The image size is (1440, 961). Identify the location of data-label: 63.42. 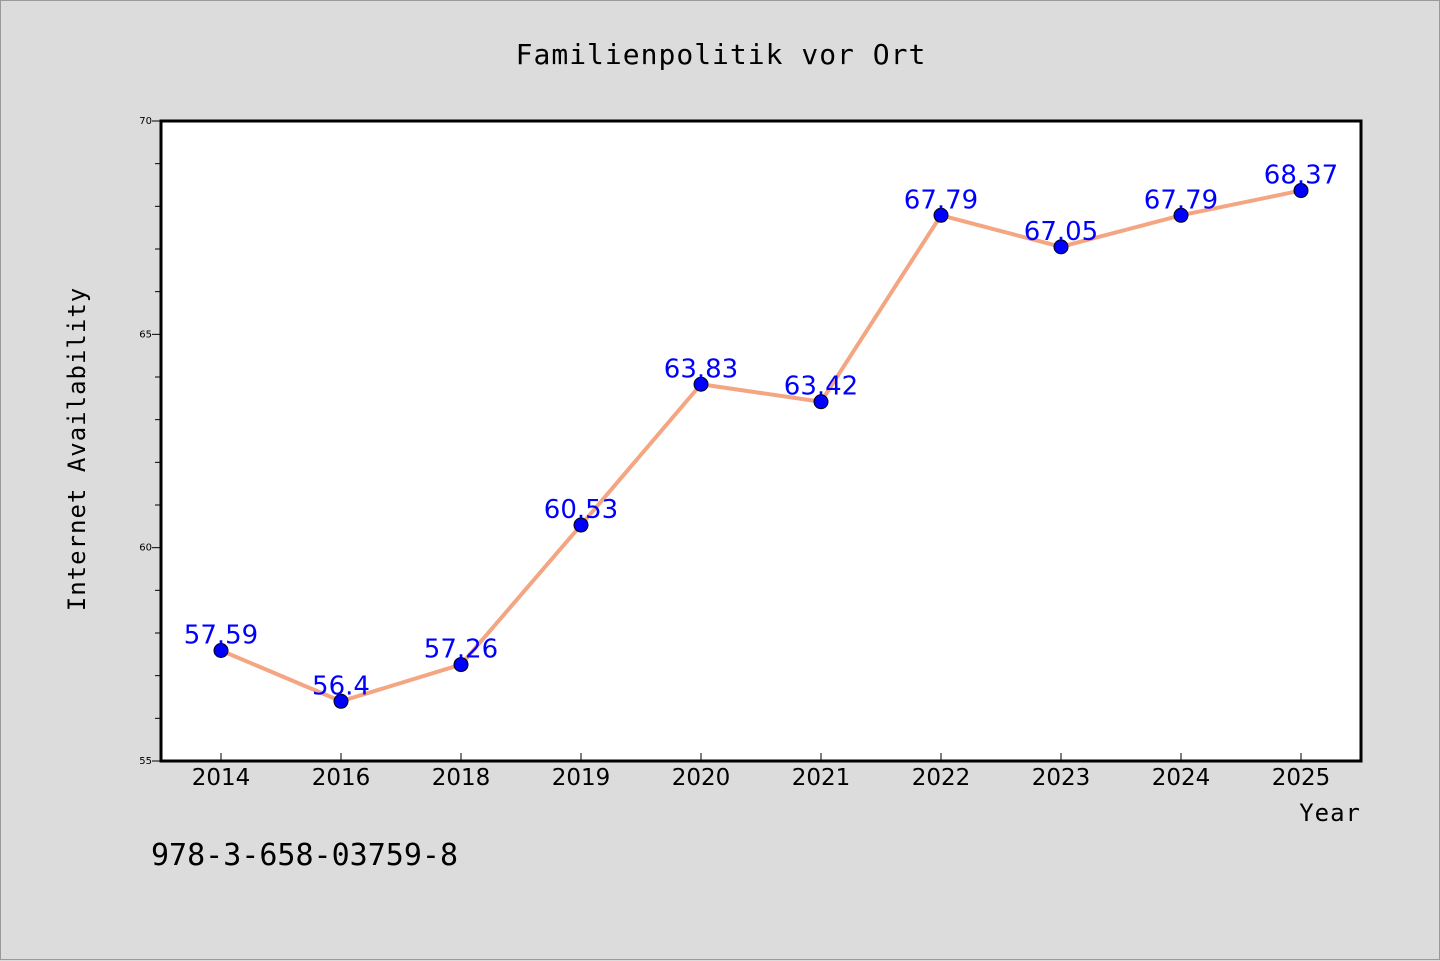
(821, 387).